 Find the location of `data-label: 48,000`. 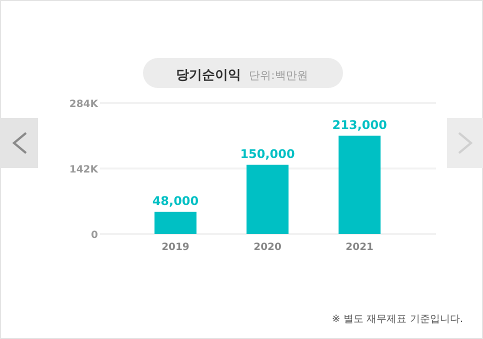

data-label: 48,000 is located at coordinates (175, 201).